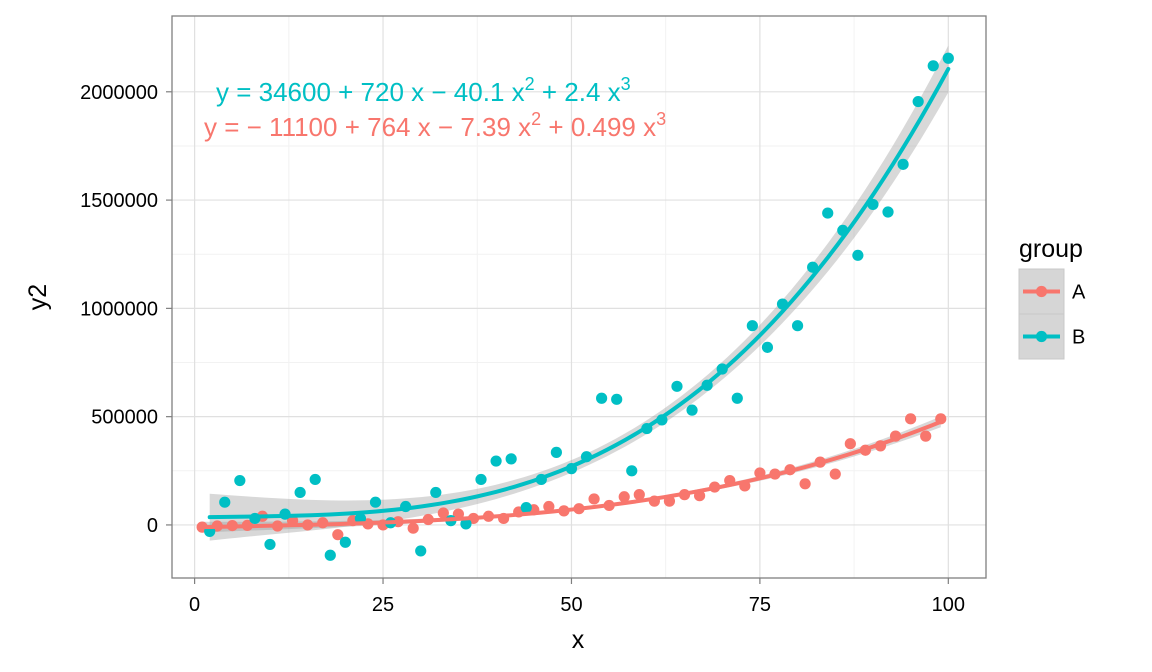 This screenshot has height=672, width=1152. I want to click on legend: group AB, so click(1052, 297).